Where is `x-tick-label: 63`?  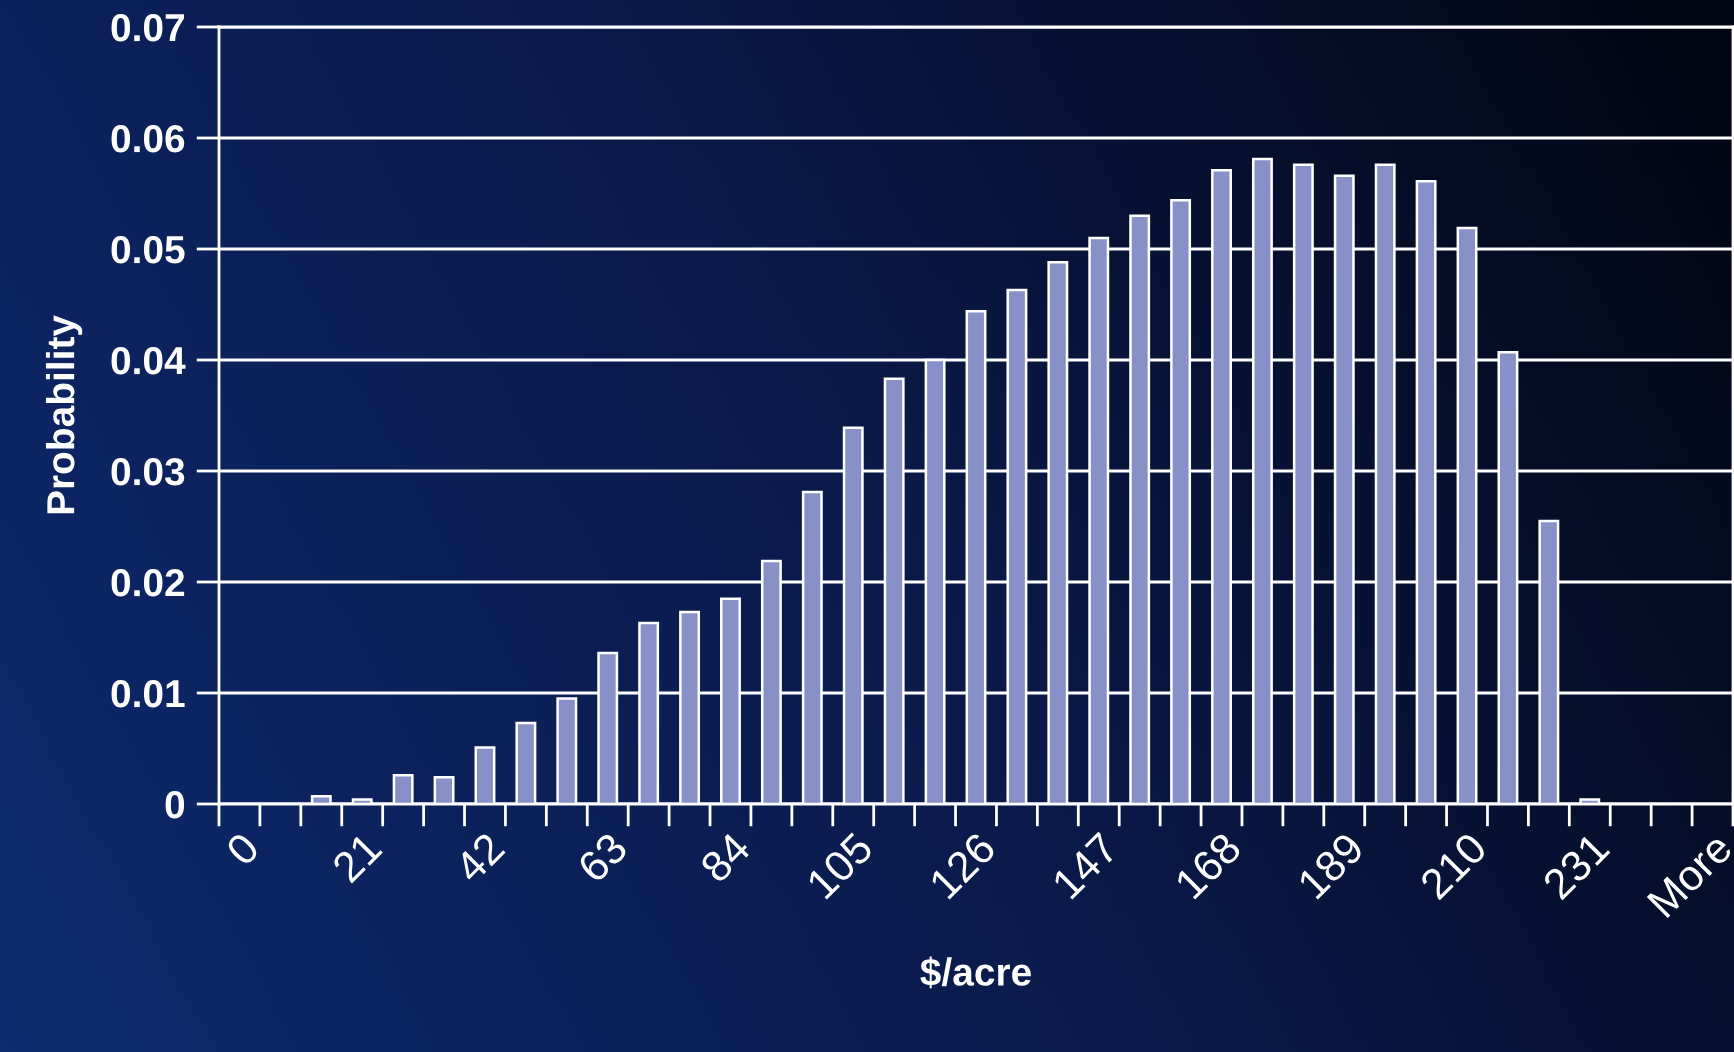 x-tick-label: 63 is located at coordinates (602, 857).